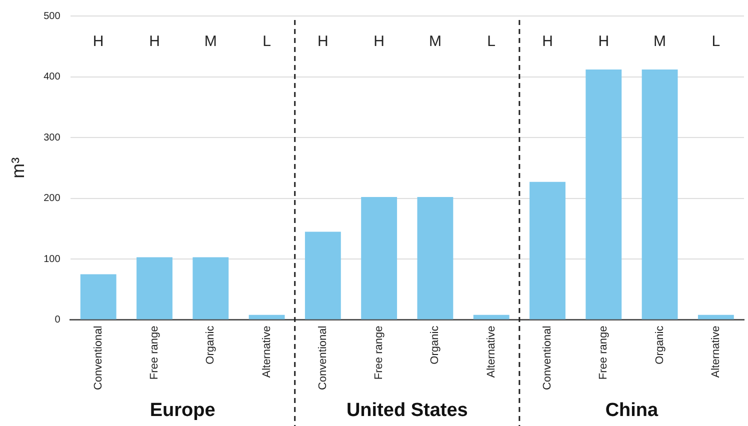  I want to click on y-tick-label: 200, so click(52, 198).